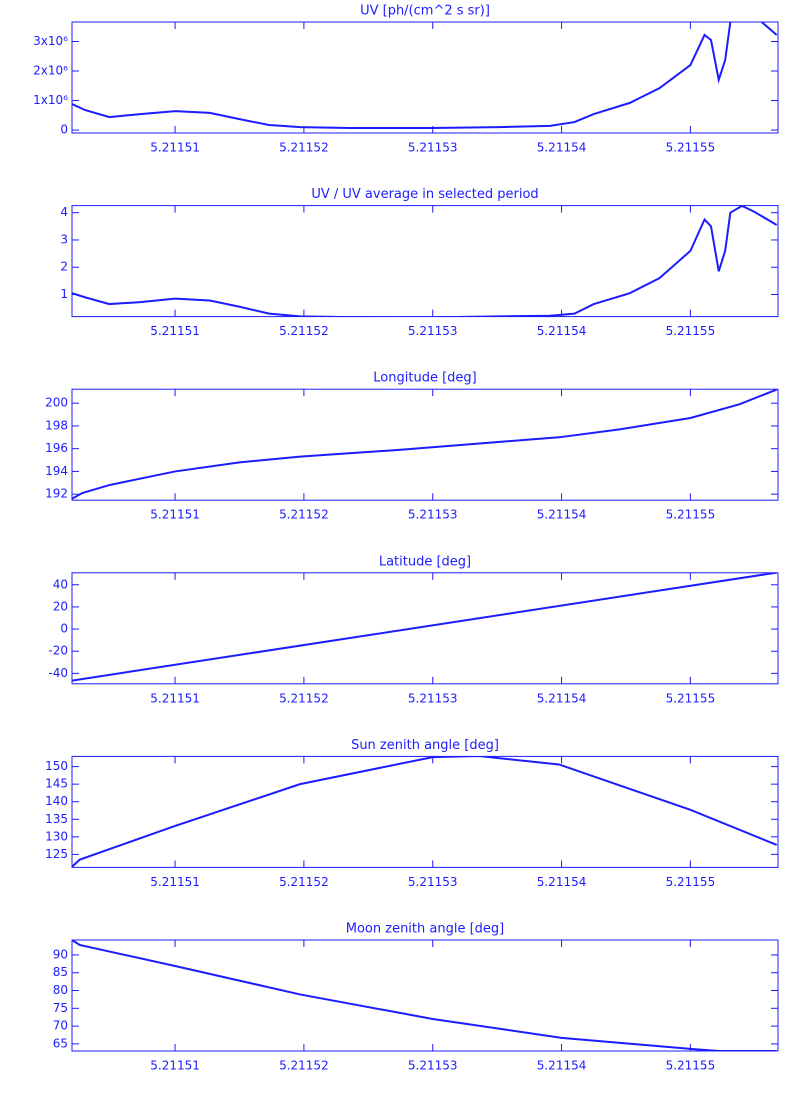 This screenshot has width=800, height=1100. What do you see at coordinates (56, 425) in the screenshot?
I see `y-tick-label: 198` at bounding box center [56, 425].